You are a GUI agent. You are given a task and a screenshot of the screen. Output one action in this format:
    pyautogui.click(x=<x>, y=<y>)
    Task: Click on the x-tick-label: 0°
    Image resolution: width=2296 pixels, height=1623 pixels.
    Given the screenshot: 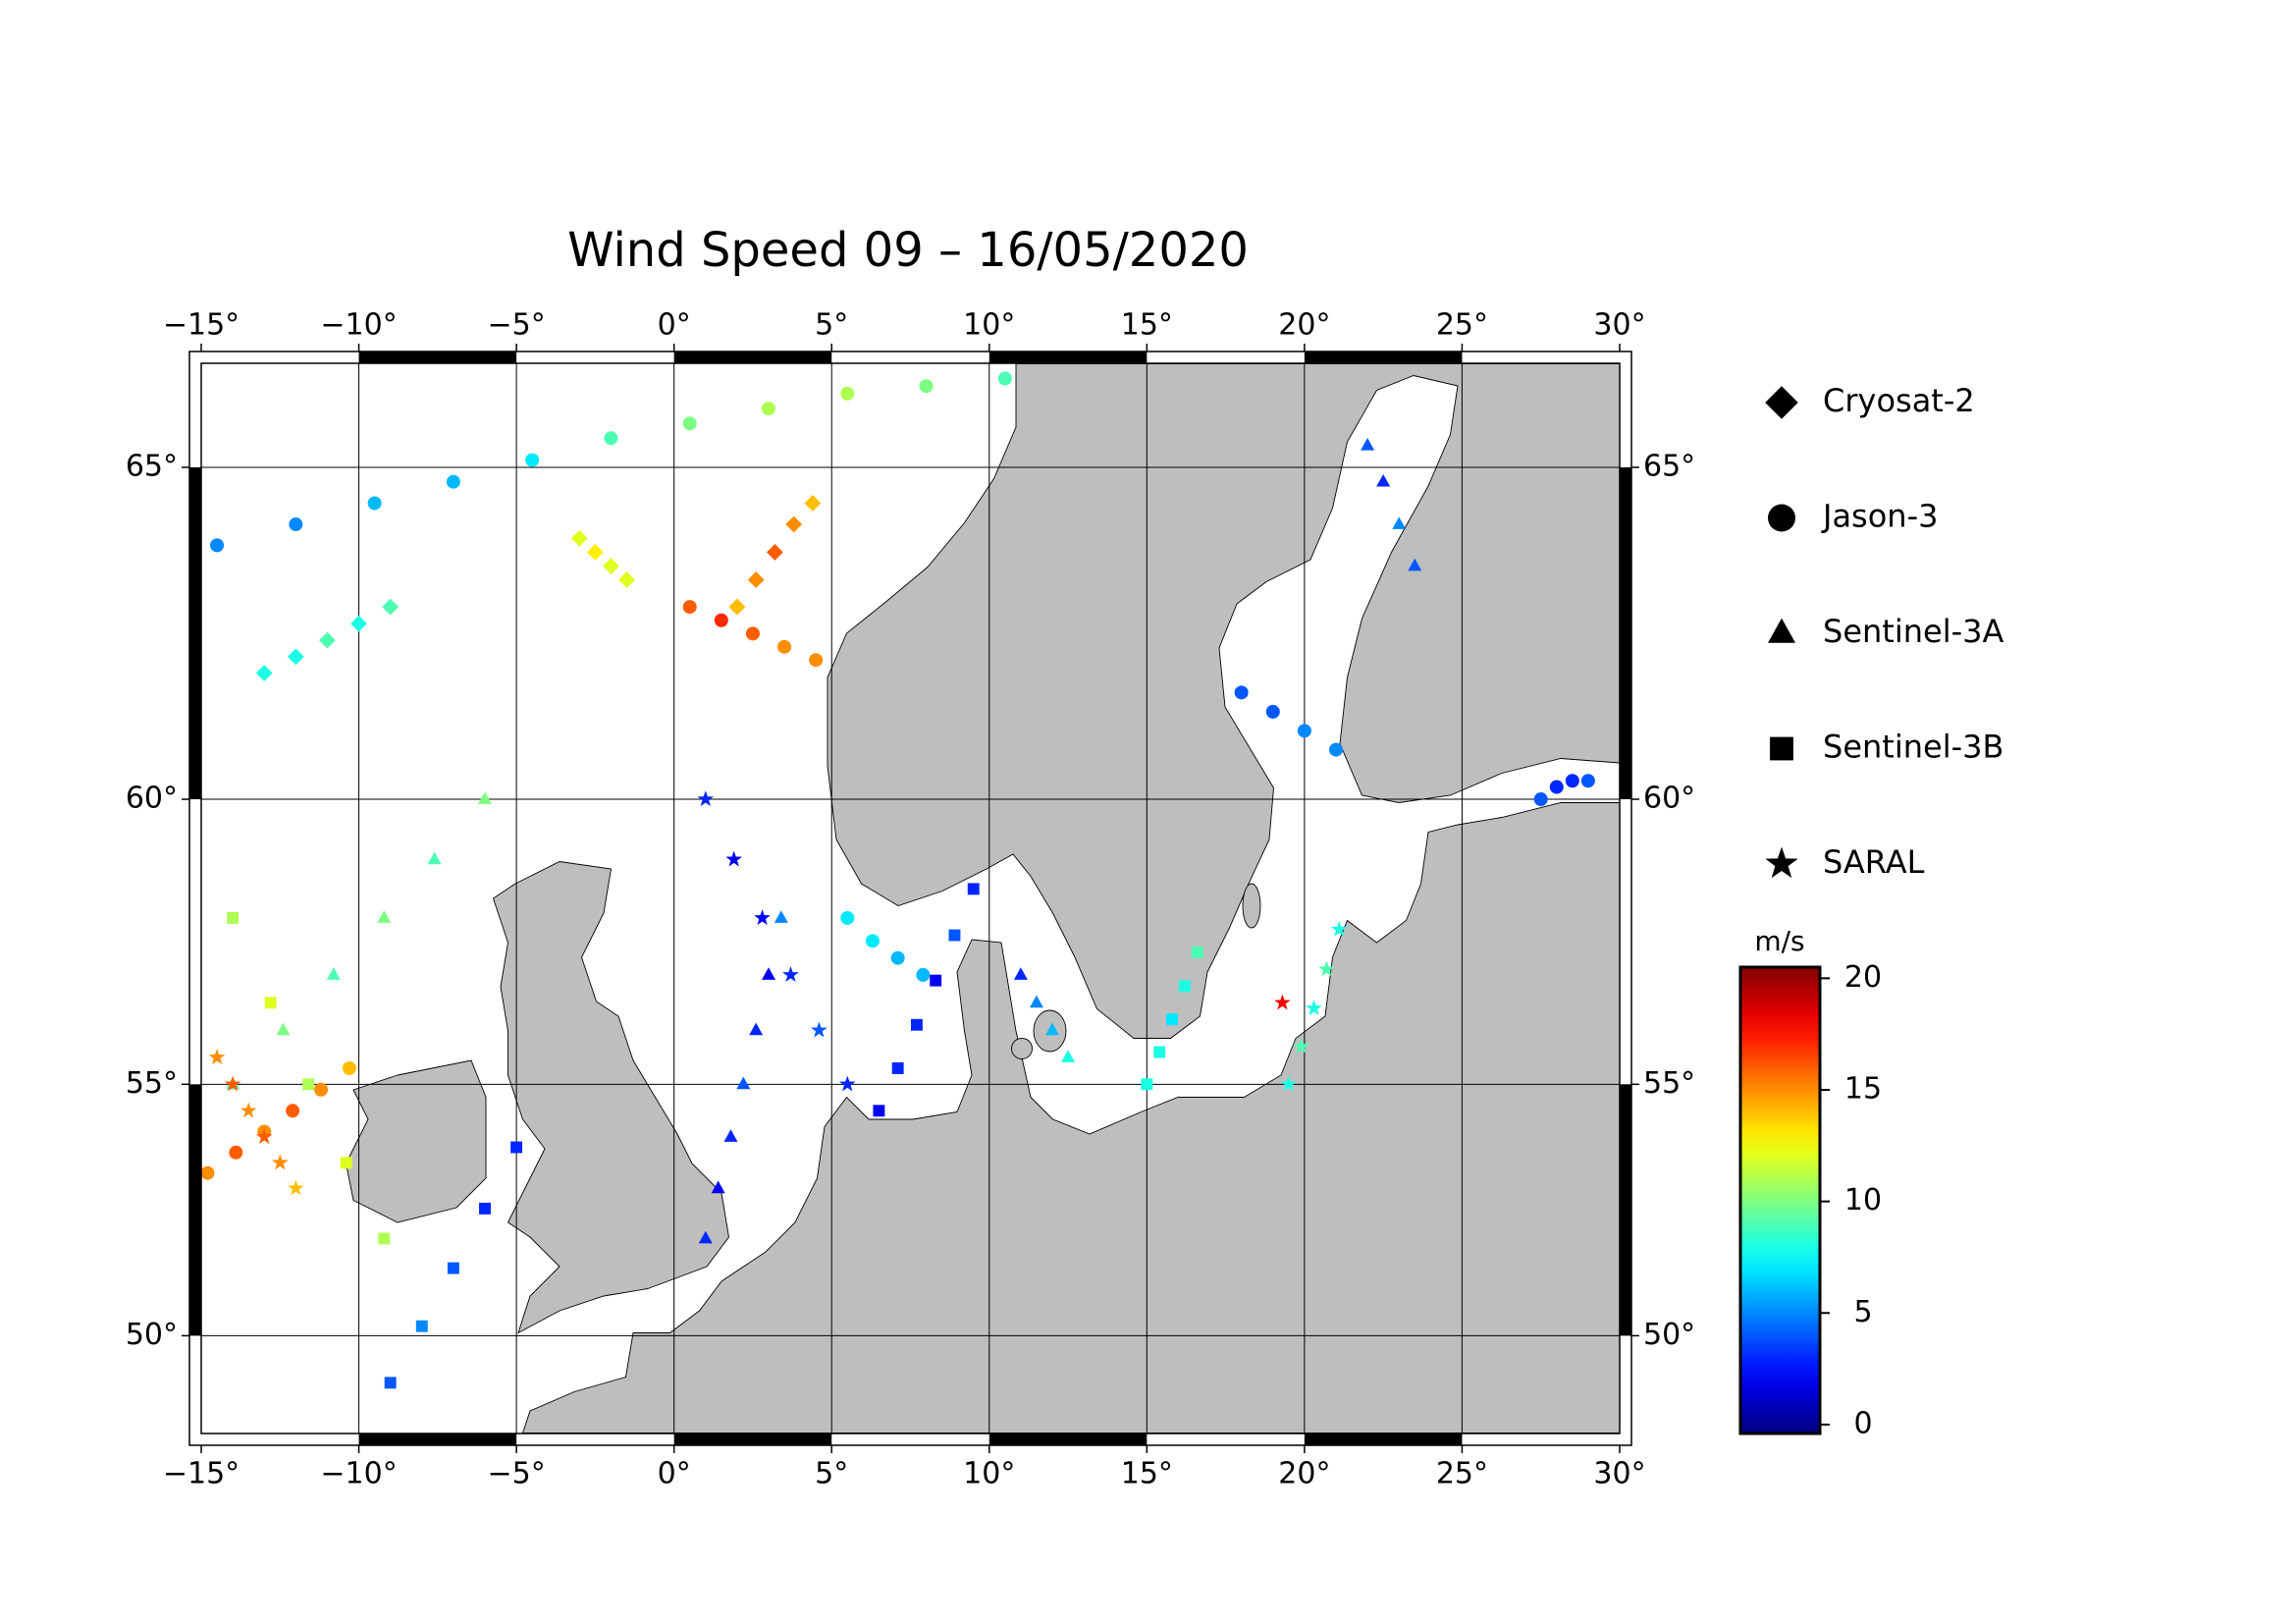 What is the action you would take?
    pyautogui.click(x=674, y=325)
    